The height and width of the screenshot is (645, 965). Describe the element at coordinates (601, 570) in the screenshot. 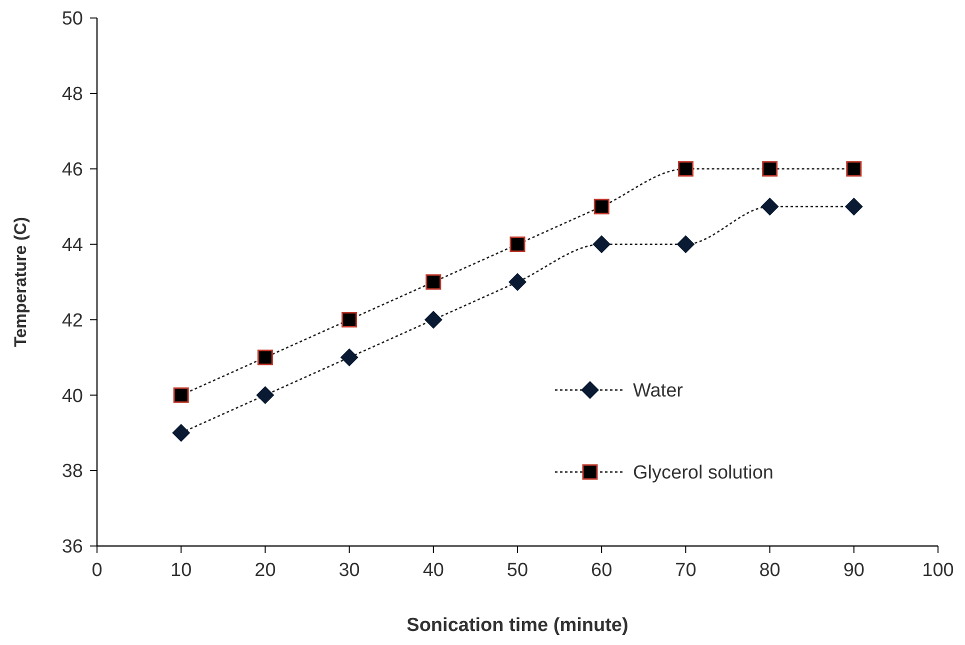

I see `x-tick-label: 60` at that location.